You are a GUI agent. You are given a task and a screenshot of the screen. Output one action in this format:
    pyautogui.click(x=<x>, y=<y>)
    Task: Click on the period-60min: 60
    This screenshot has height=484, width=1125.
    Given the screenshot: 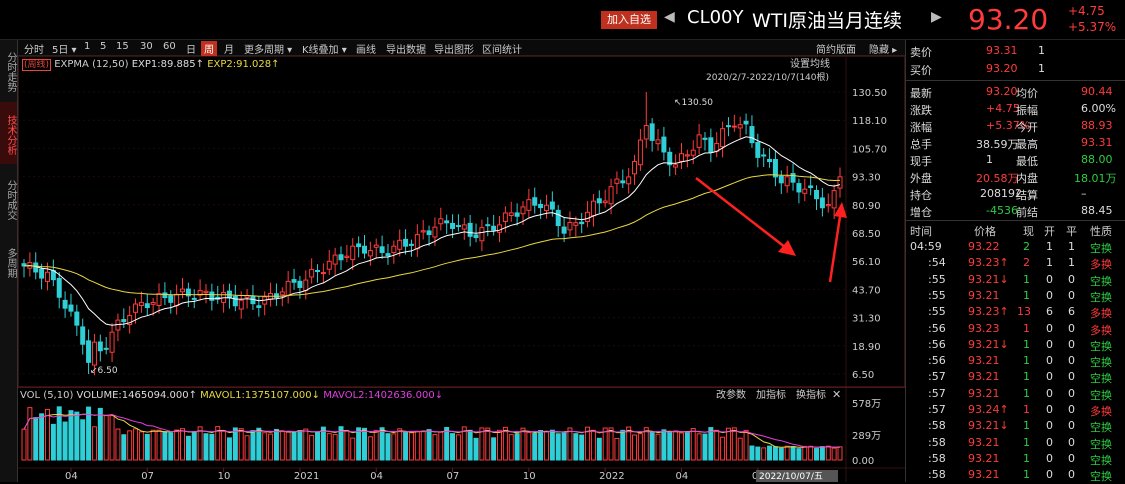 What is the action you would take?
    pyautogui.click(x=169, y=46)
    